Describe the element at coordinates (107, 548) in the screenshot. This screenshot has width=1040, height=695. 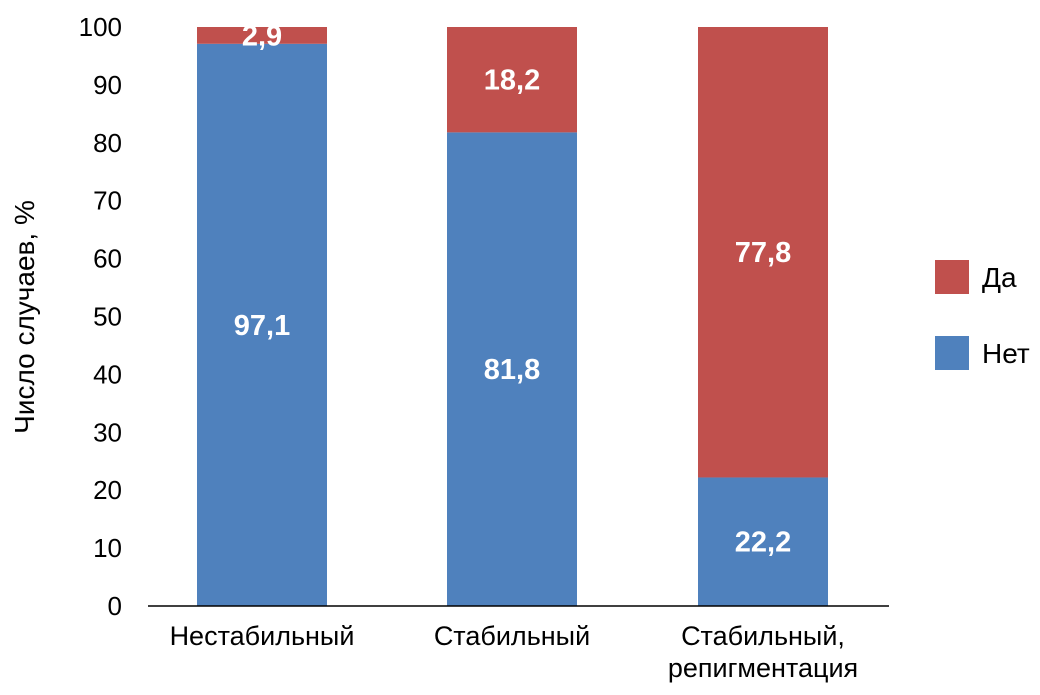
I see `y-tick-label: 10` at that location.